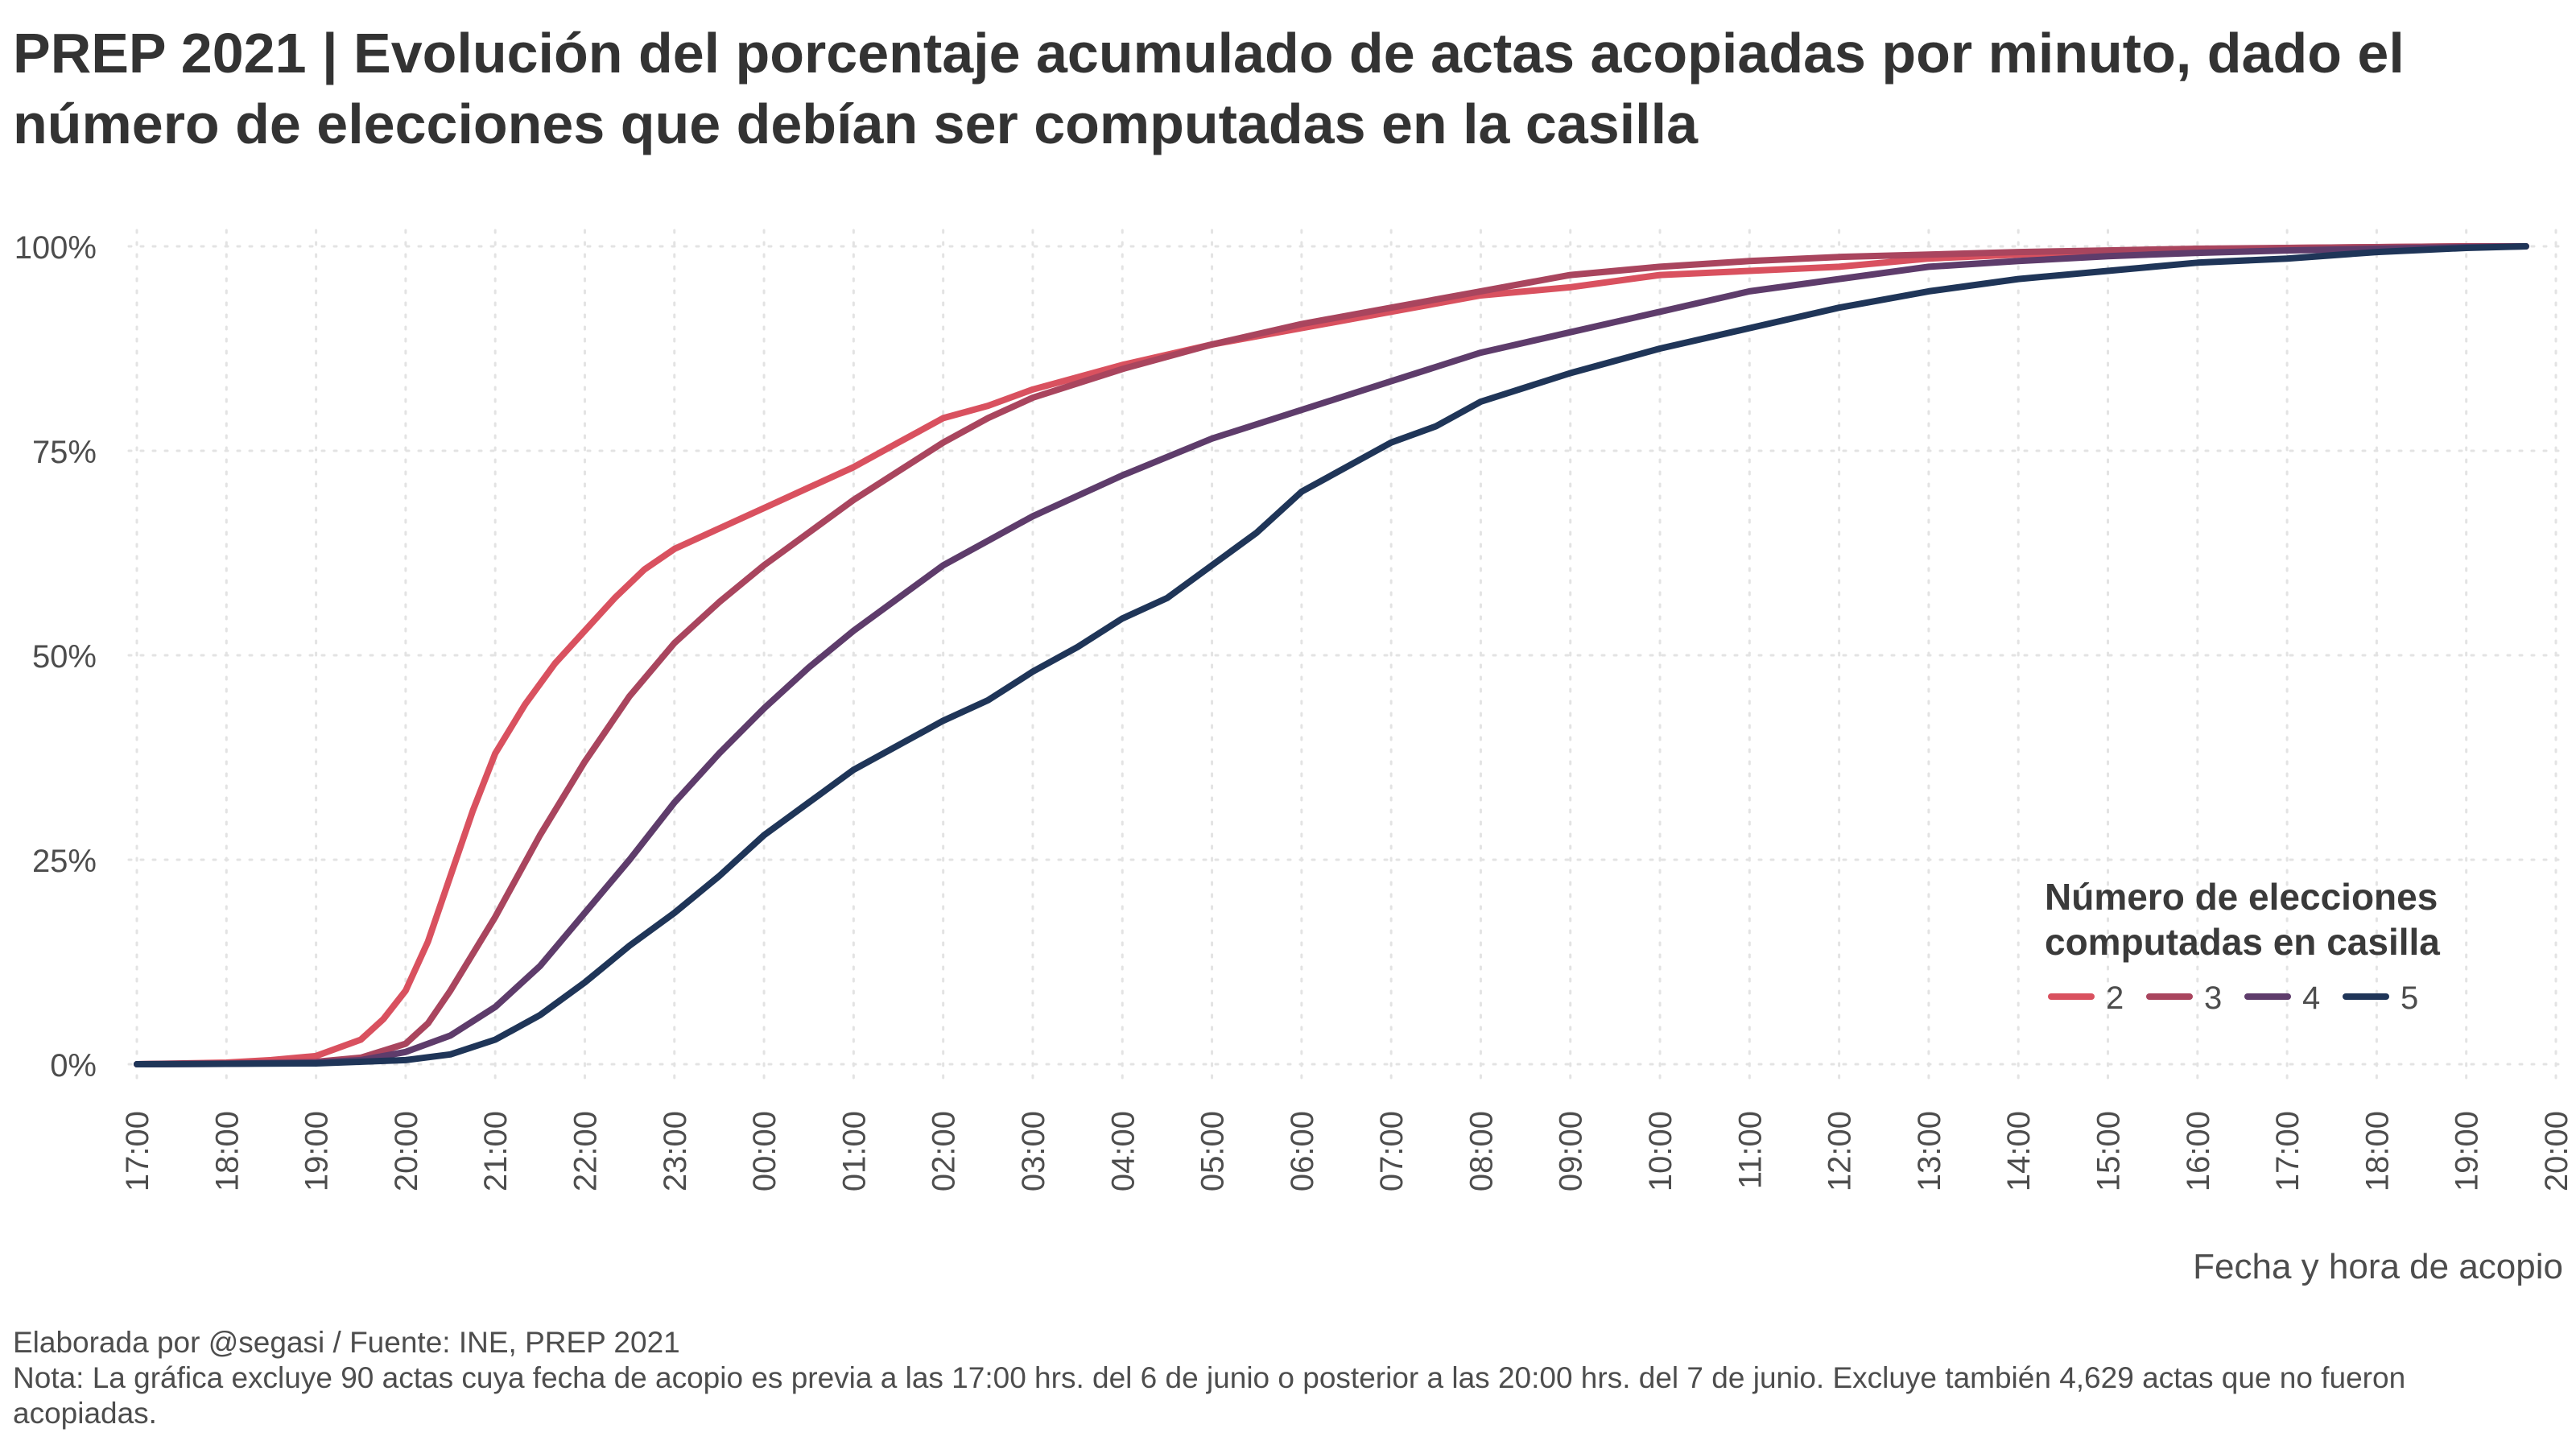 The width and height of the screenshot is (2576, 1449). I want to click on x-tick-label: 11:00, so click(1750, 1150).